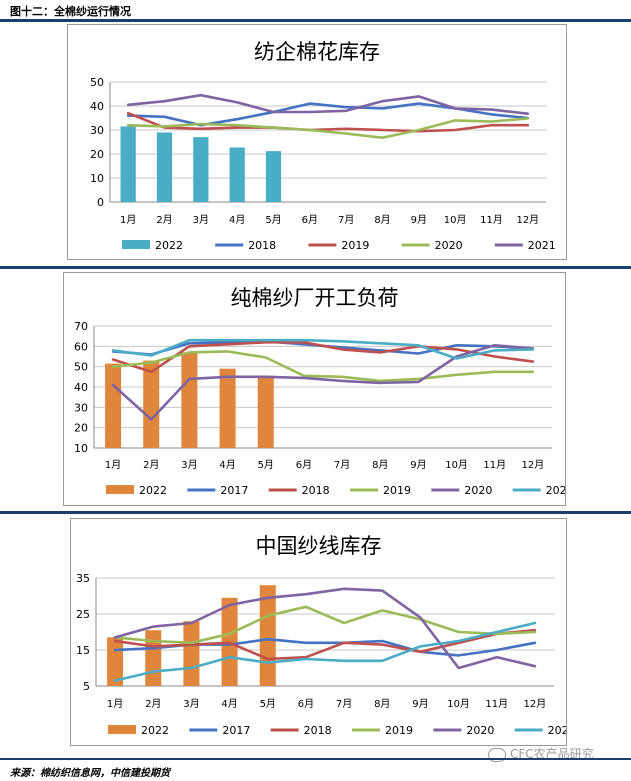  I want to click on x-tick-label: 8月, so click(380, 465).